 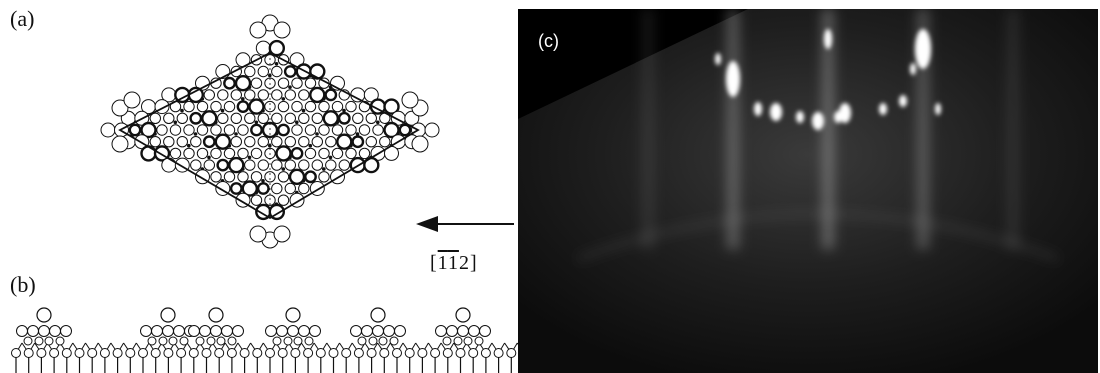 I want to click on crystal-direction-label: [112], so click(x=454, y=263).